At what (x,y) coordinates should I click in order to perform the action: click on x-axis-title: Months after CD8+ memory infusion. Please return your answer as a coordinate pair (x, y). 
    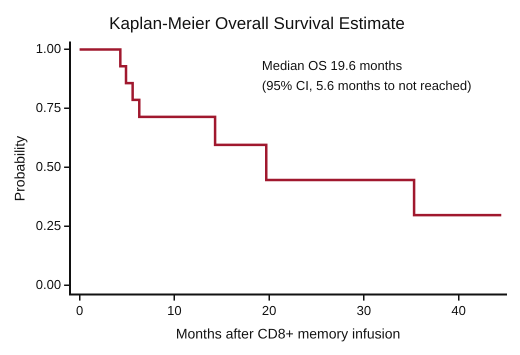
    Looking at the image, I should click on (288, 333).